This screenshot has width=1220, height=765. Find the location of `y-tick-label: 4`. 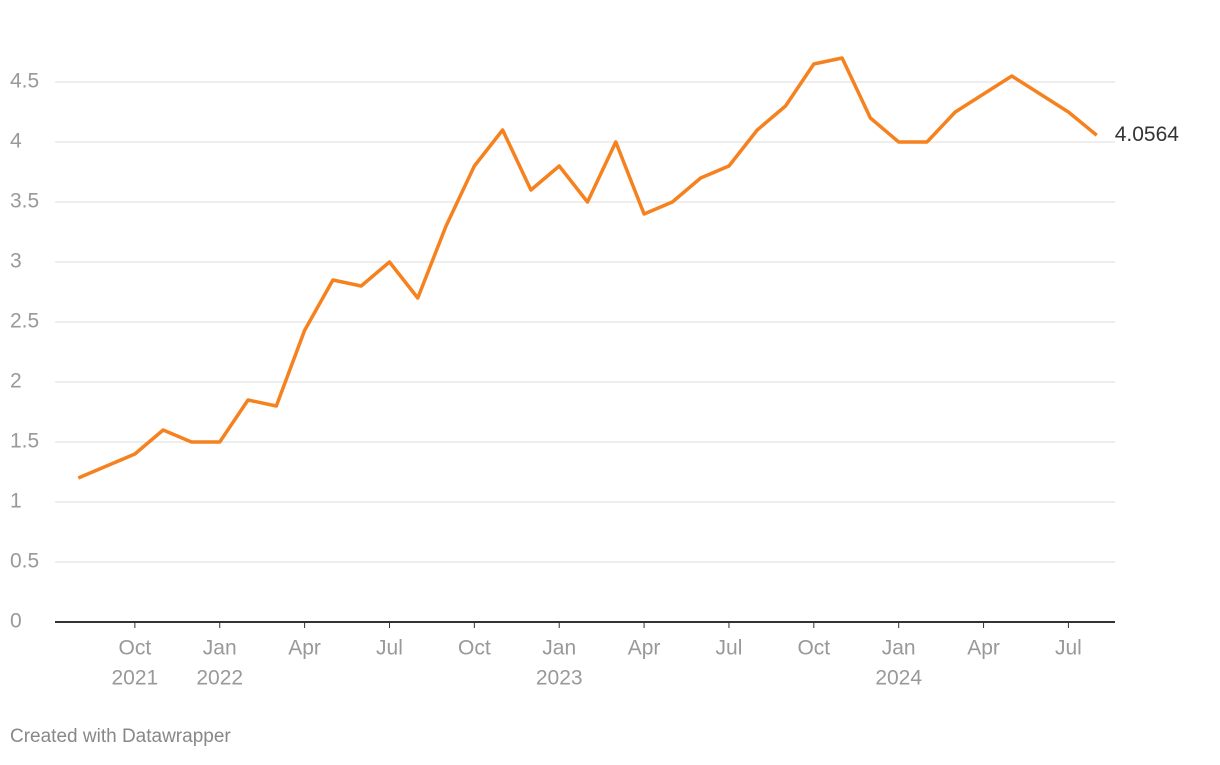

y-tick-label: 4 is located at coordinates (16, 141).